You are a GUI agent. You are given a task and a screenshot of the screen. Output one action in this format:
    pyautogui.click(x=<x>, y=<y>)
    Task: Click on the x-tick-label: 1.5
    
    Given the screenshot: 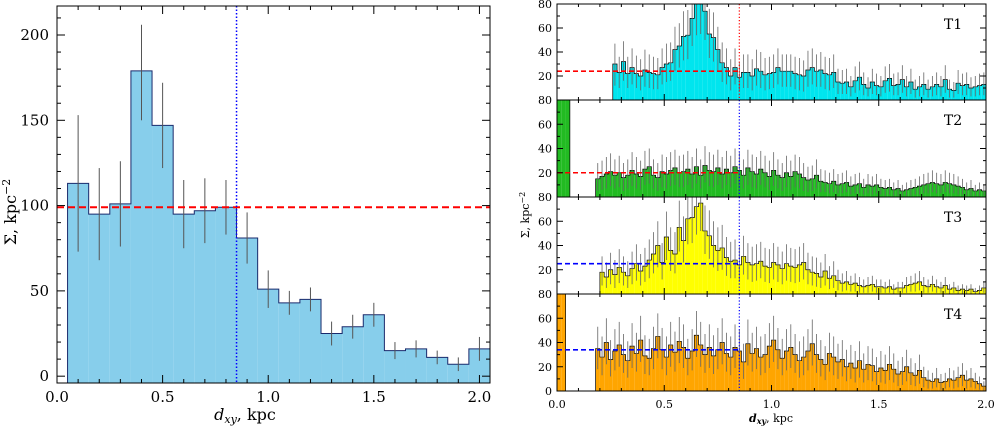 What is the action you would take?
    pyautogui.click(x=879, y=404)
    